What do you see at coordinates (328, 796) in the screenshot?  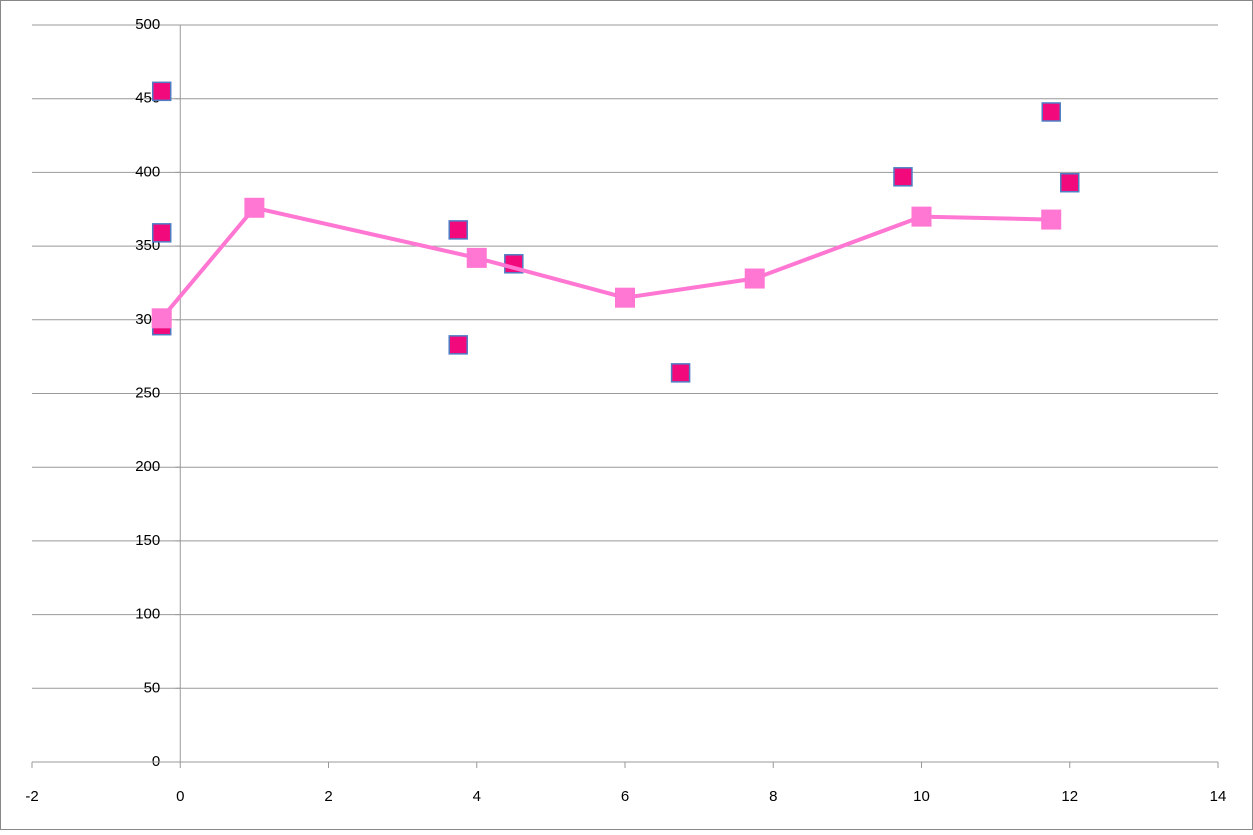 I see `x-tick-label: 2` at bounding box center [328, 796].